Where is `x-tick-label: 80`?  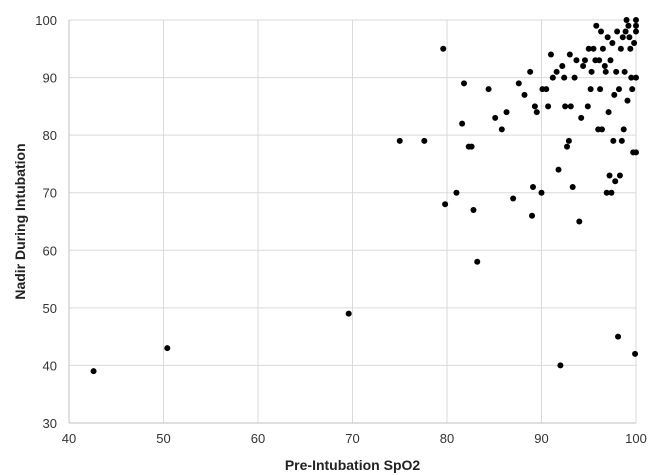
x-tick-label: 80 is located at coordinates (447, 438).